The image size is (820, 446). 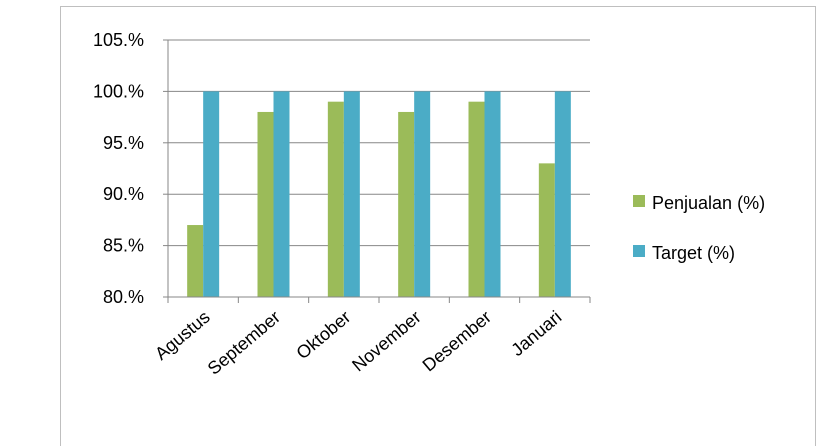 What do you see at coordinates (639, 201) in the screenshot?
I see `legend-swatch-penjualan` at bounding box center [639, 201].